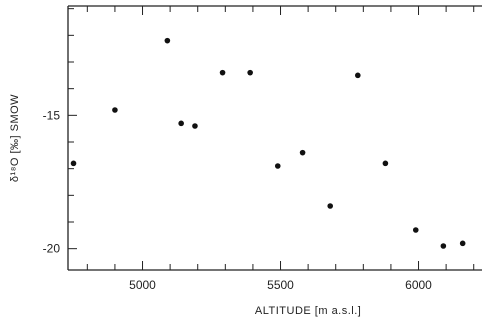 This screenshot has width=482, height=322. What do you see at coordinates (308, 311) in the screenshot?
I see `x-axis-title: ALTITUDE [m a.s.l.]` at bounding box center [308, 311].